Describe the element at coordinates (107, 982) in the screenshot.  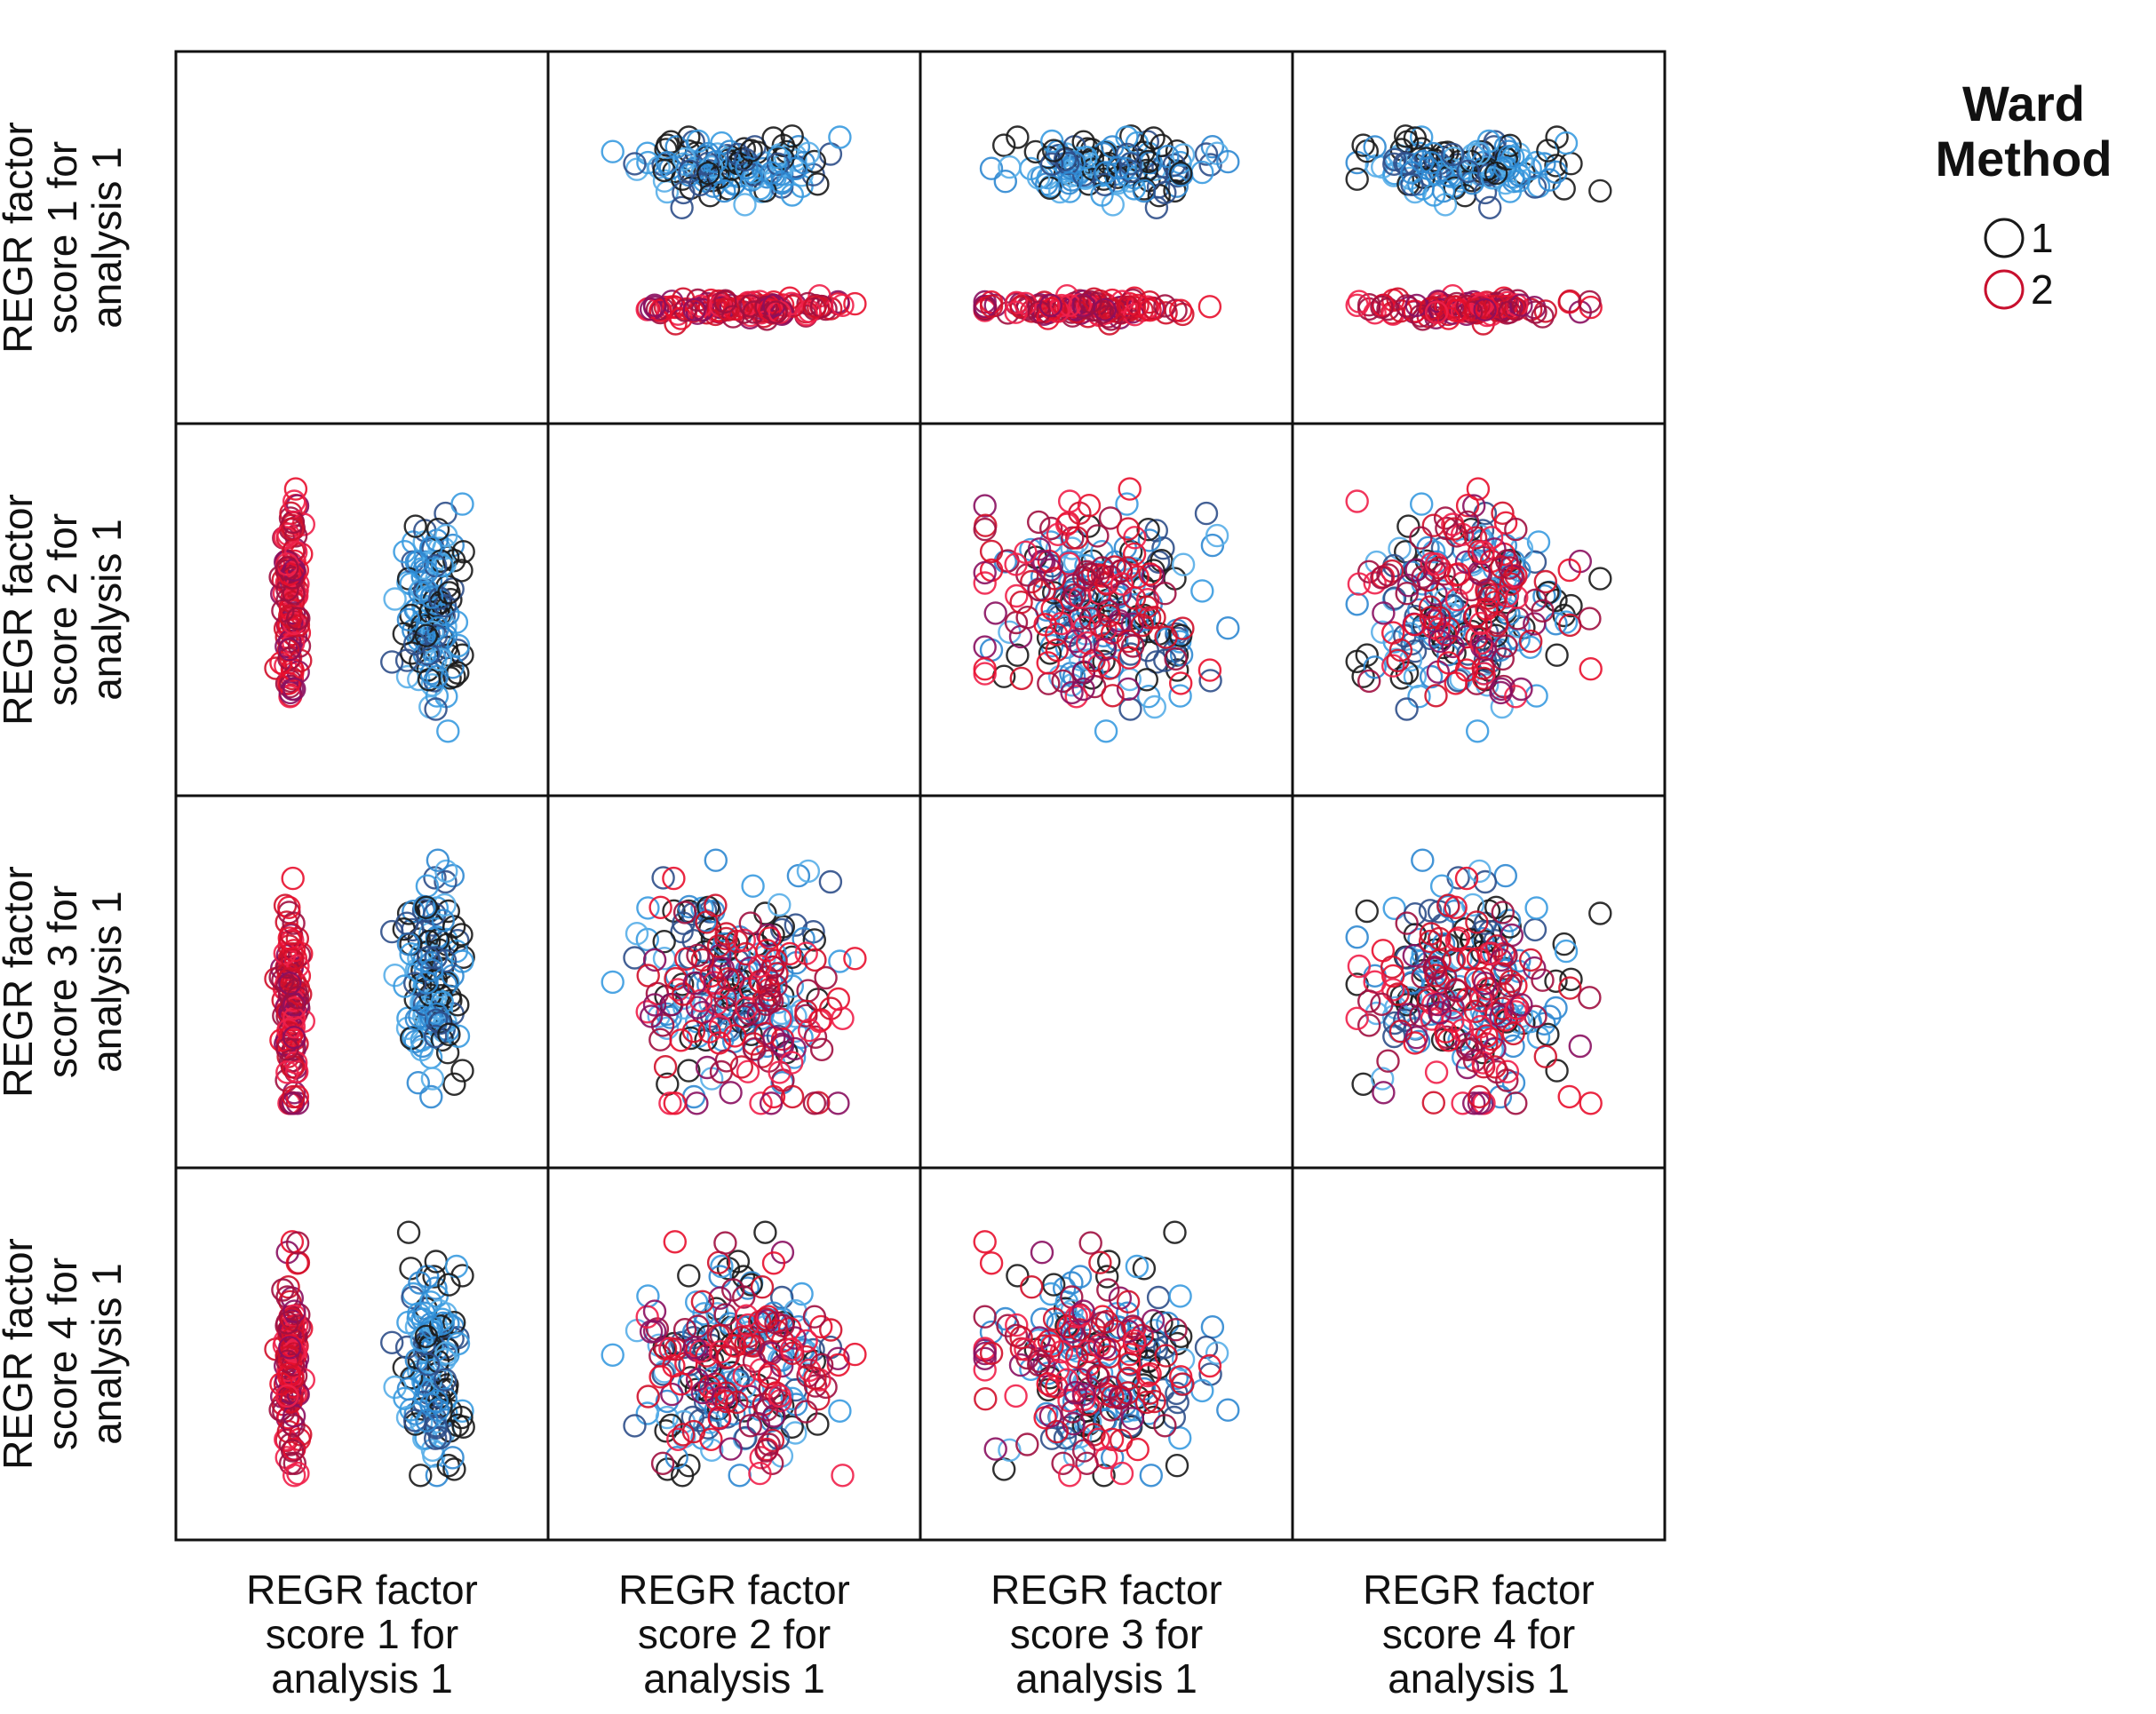
I see `row-label-line: analysis 1` at that location.